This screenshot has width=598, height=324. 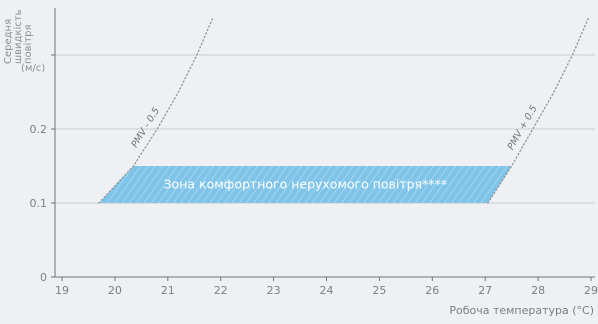 What do you see at coordinates (115, 290) in the screenshot?
I see `x-tick-label-20: 20` at bounding box center [115, 290].